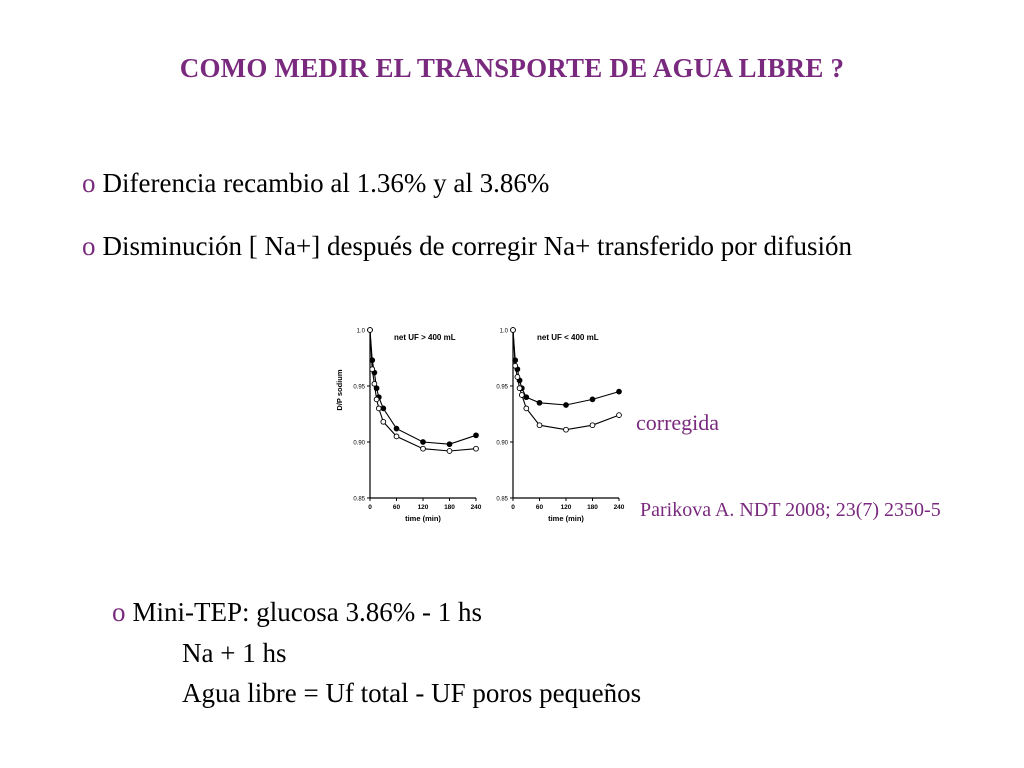 This screenshot has width=1024, height=768. What do you see at coordinates (425, 337) in the screenshot?
I see `chart-title: net UF > 400 mL` at bounding box center [425, 337].